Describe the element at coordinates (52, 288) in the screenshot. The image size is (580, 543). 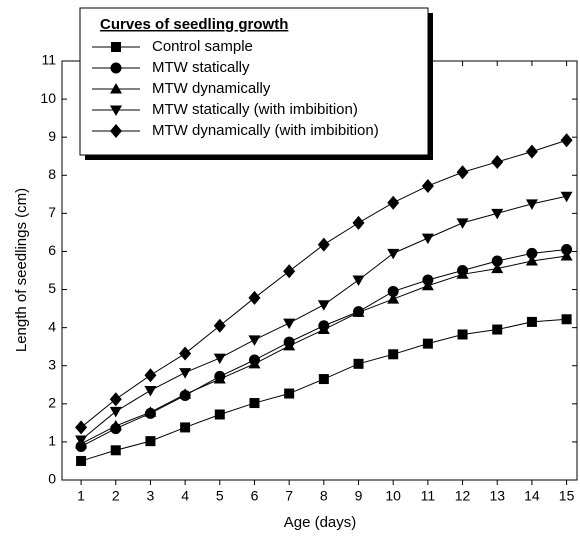
I see `y-tick-label: 5` at that location.